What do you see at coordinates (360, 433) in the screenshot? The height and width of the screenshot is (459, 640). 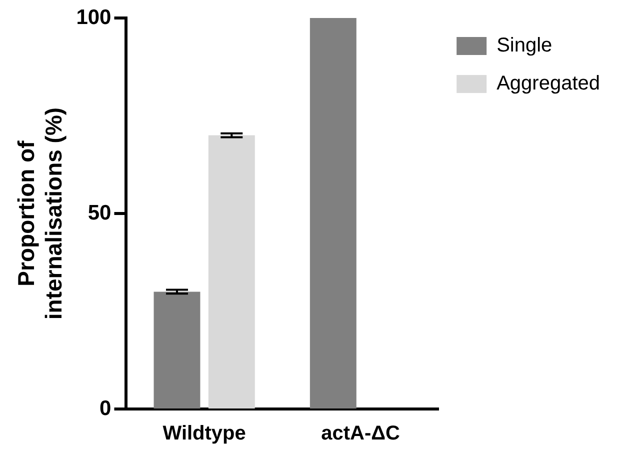 I see `x-tick-label: actA-ΔC` at bounding box center [360, 433].